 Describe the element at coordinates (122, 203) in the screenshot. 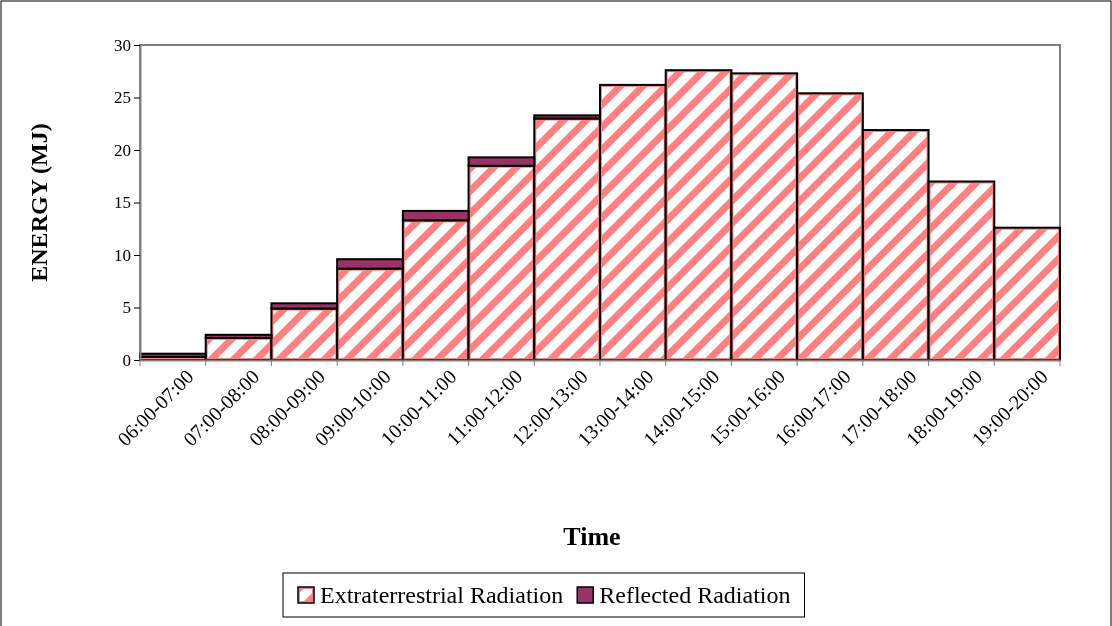

I see `y-tick-label: 15` at that location.